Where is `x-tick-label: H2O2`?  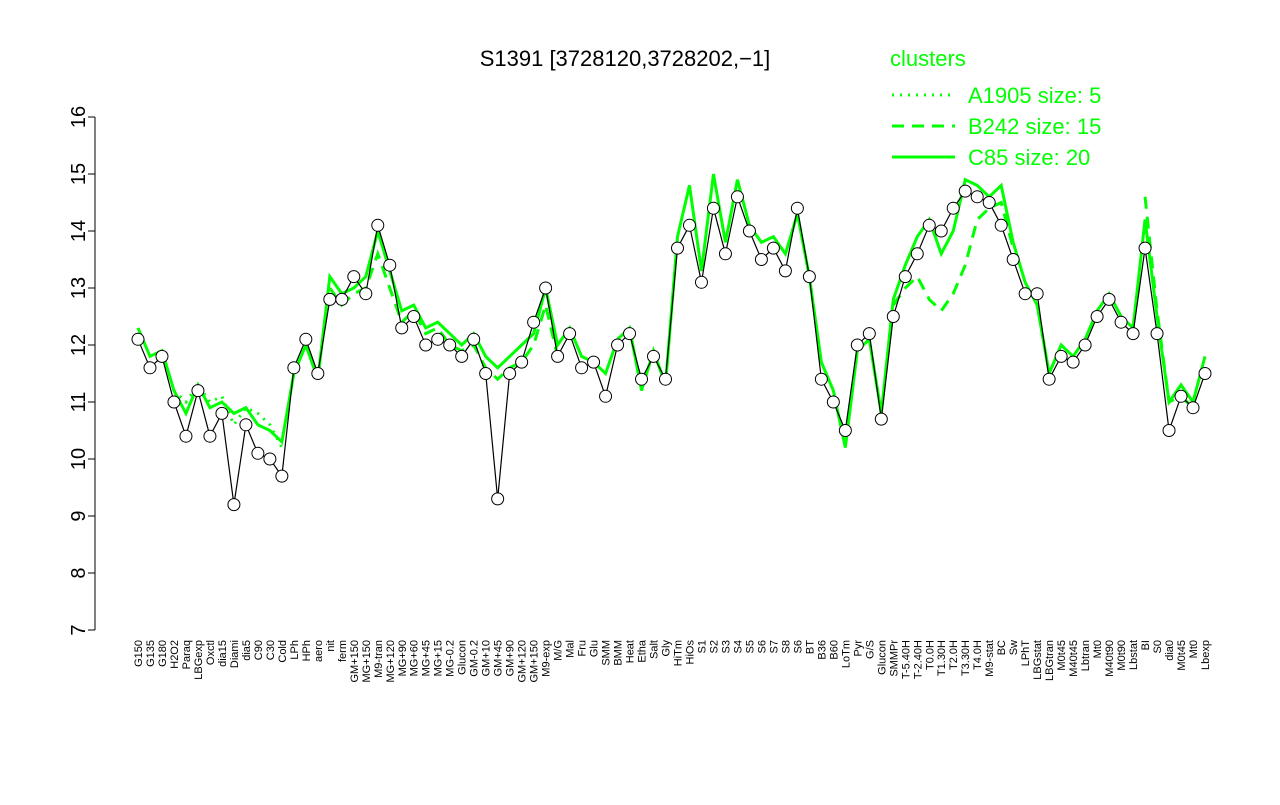 x-tick-label: H2O2 is located at coordinates (175, 654).